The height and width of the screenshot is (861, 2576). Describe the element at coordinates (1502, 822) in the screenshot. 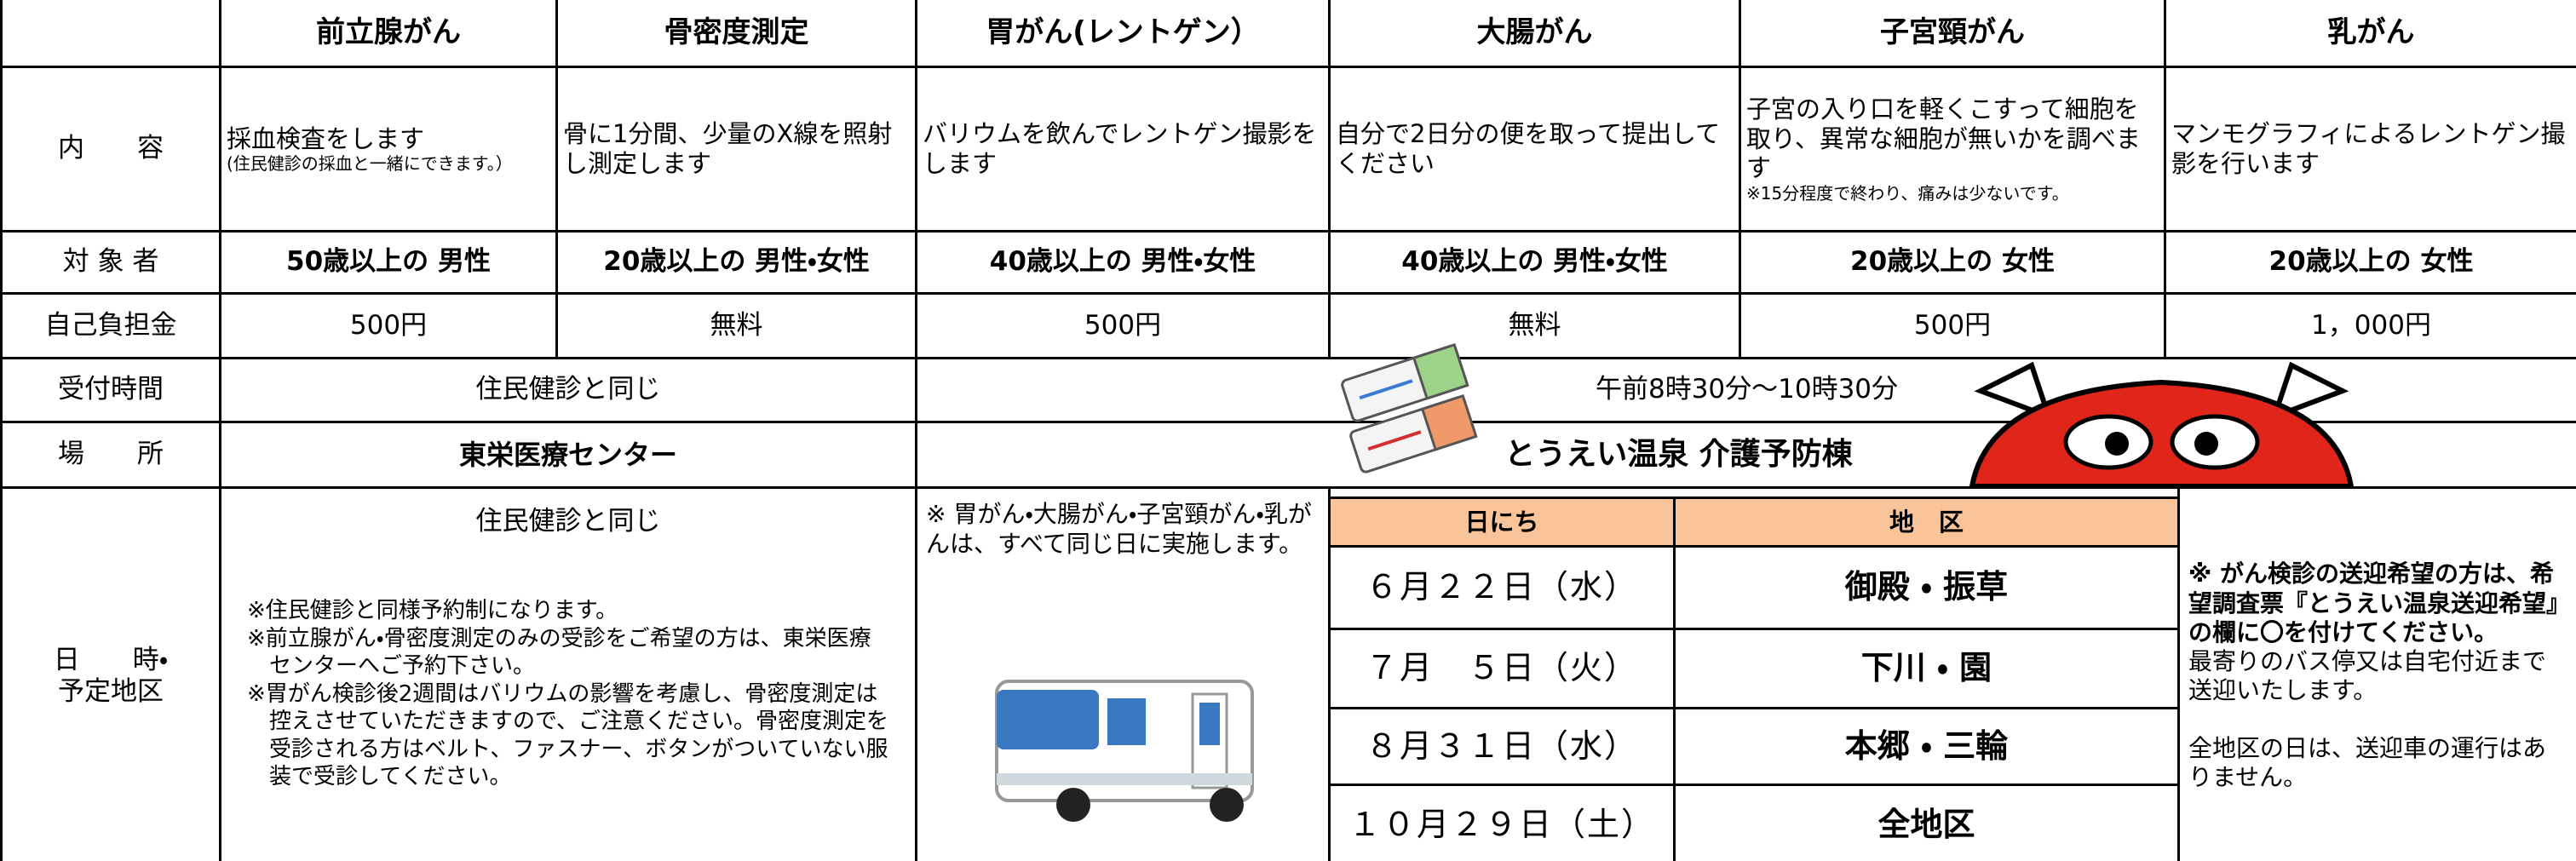

I see `date-cell: １０月２９日（土）` at that location.